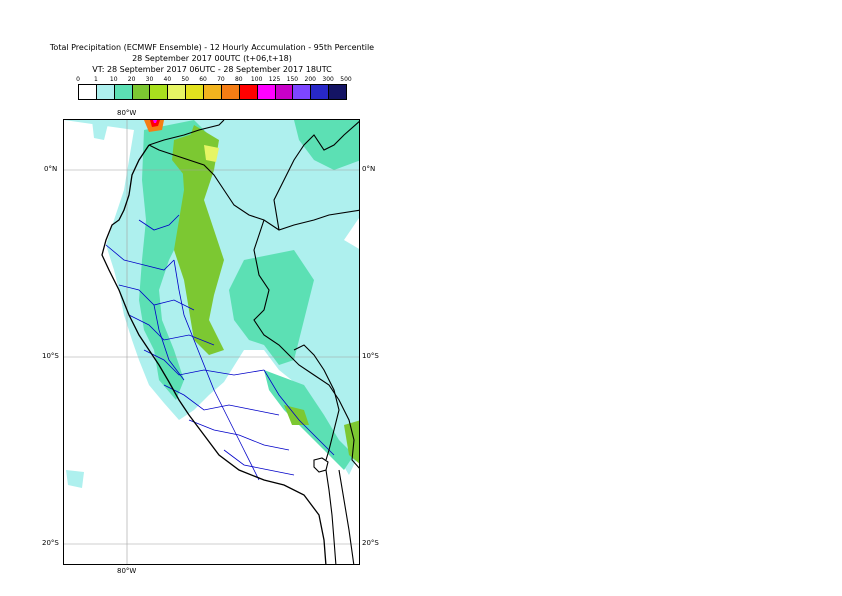 The image size is (842, 596). What do you see at coordinates (78, 79) in the screenshot?
I see `legend-tick-label: 0` at bounding box center [78, 79].